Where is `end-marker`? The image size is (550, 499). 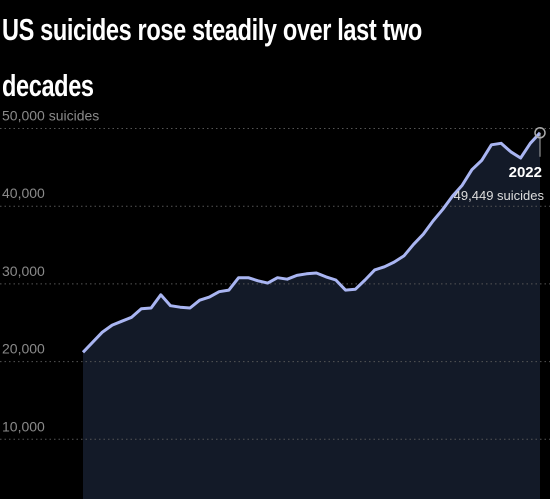
end-marker is located at coordinates (540, 133).